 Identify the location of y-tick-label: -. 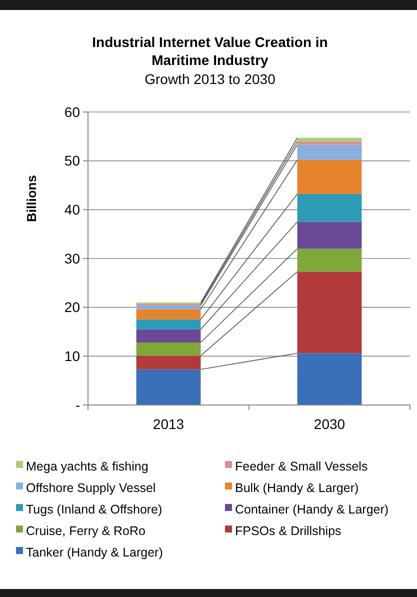
(77, 404).